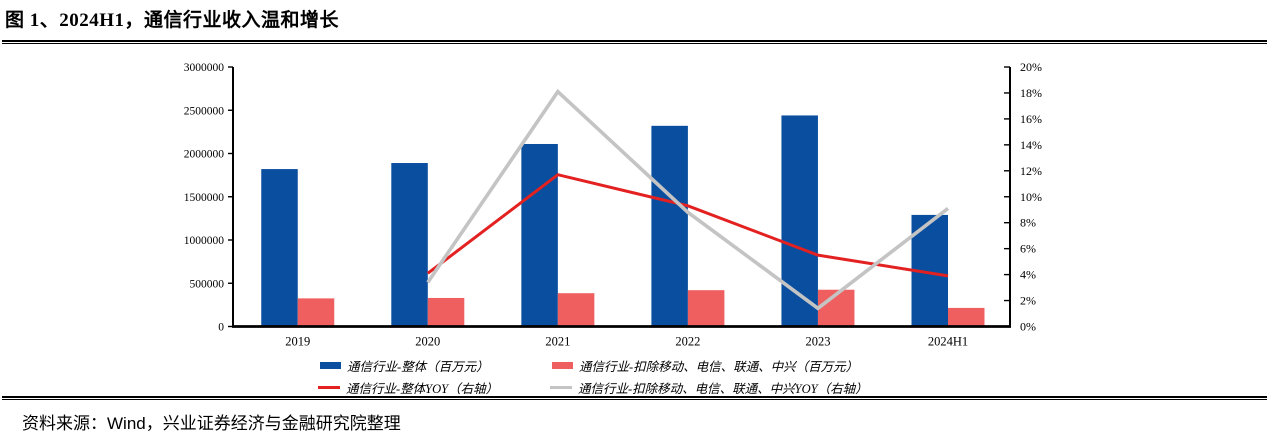 The height and width of the screenshot is (448, 1269). Describe the element at coordinates (418, 367) in the screenshot. I see `legend-label: 通信行业-整体（百万元）` at that location.